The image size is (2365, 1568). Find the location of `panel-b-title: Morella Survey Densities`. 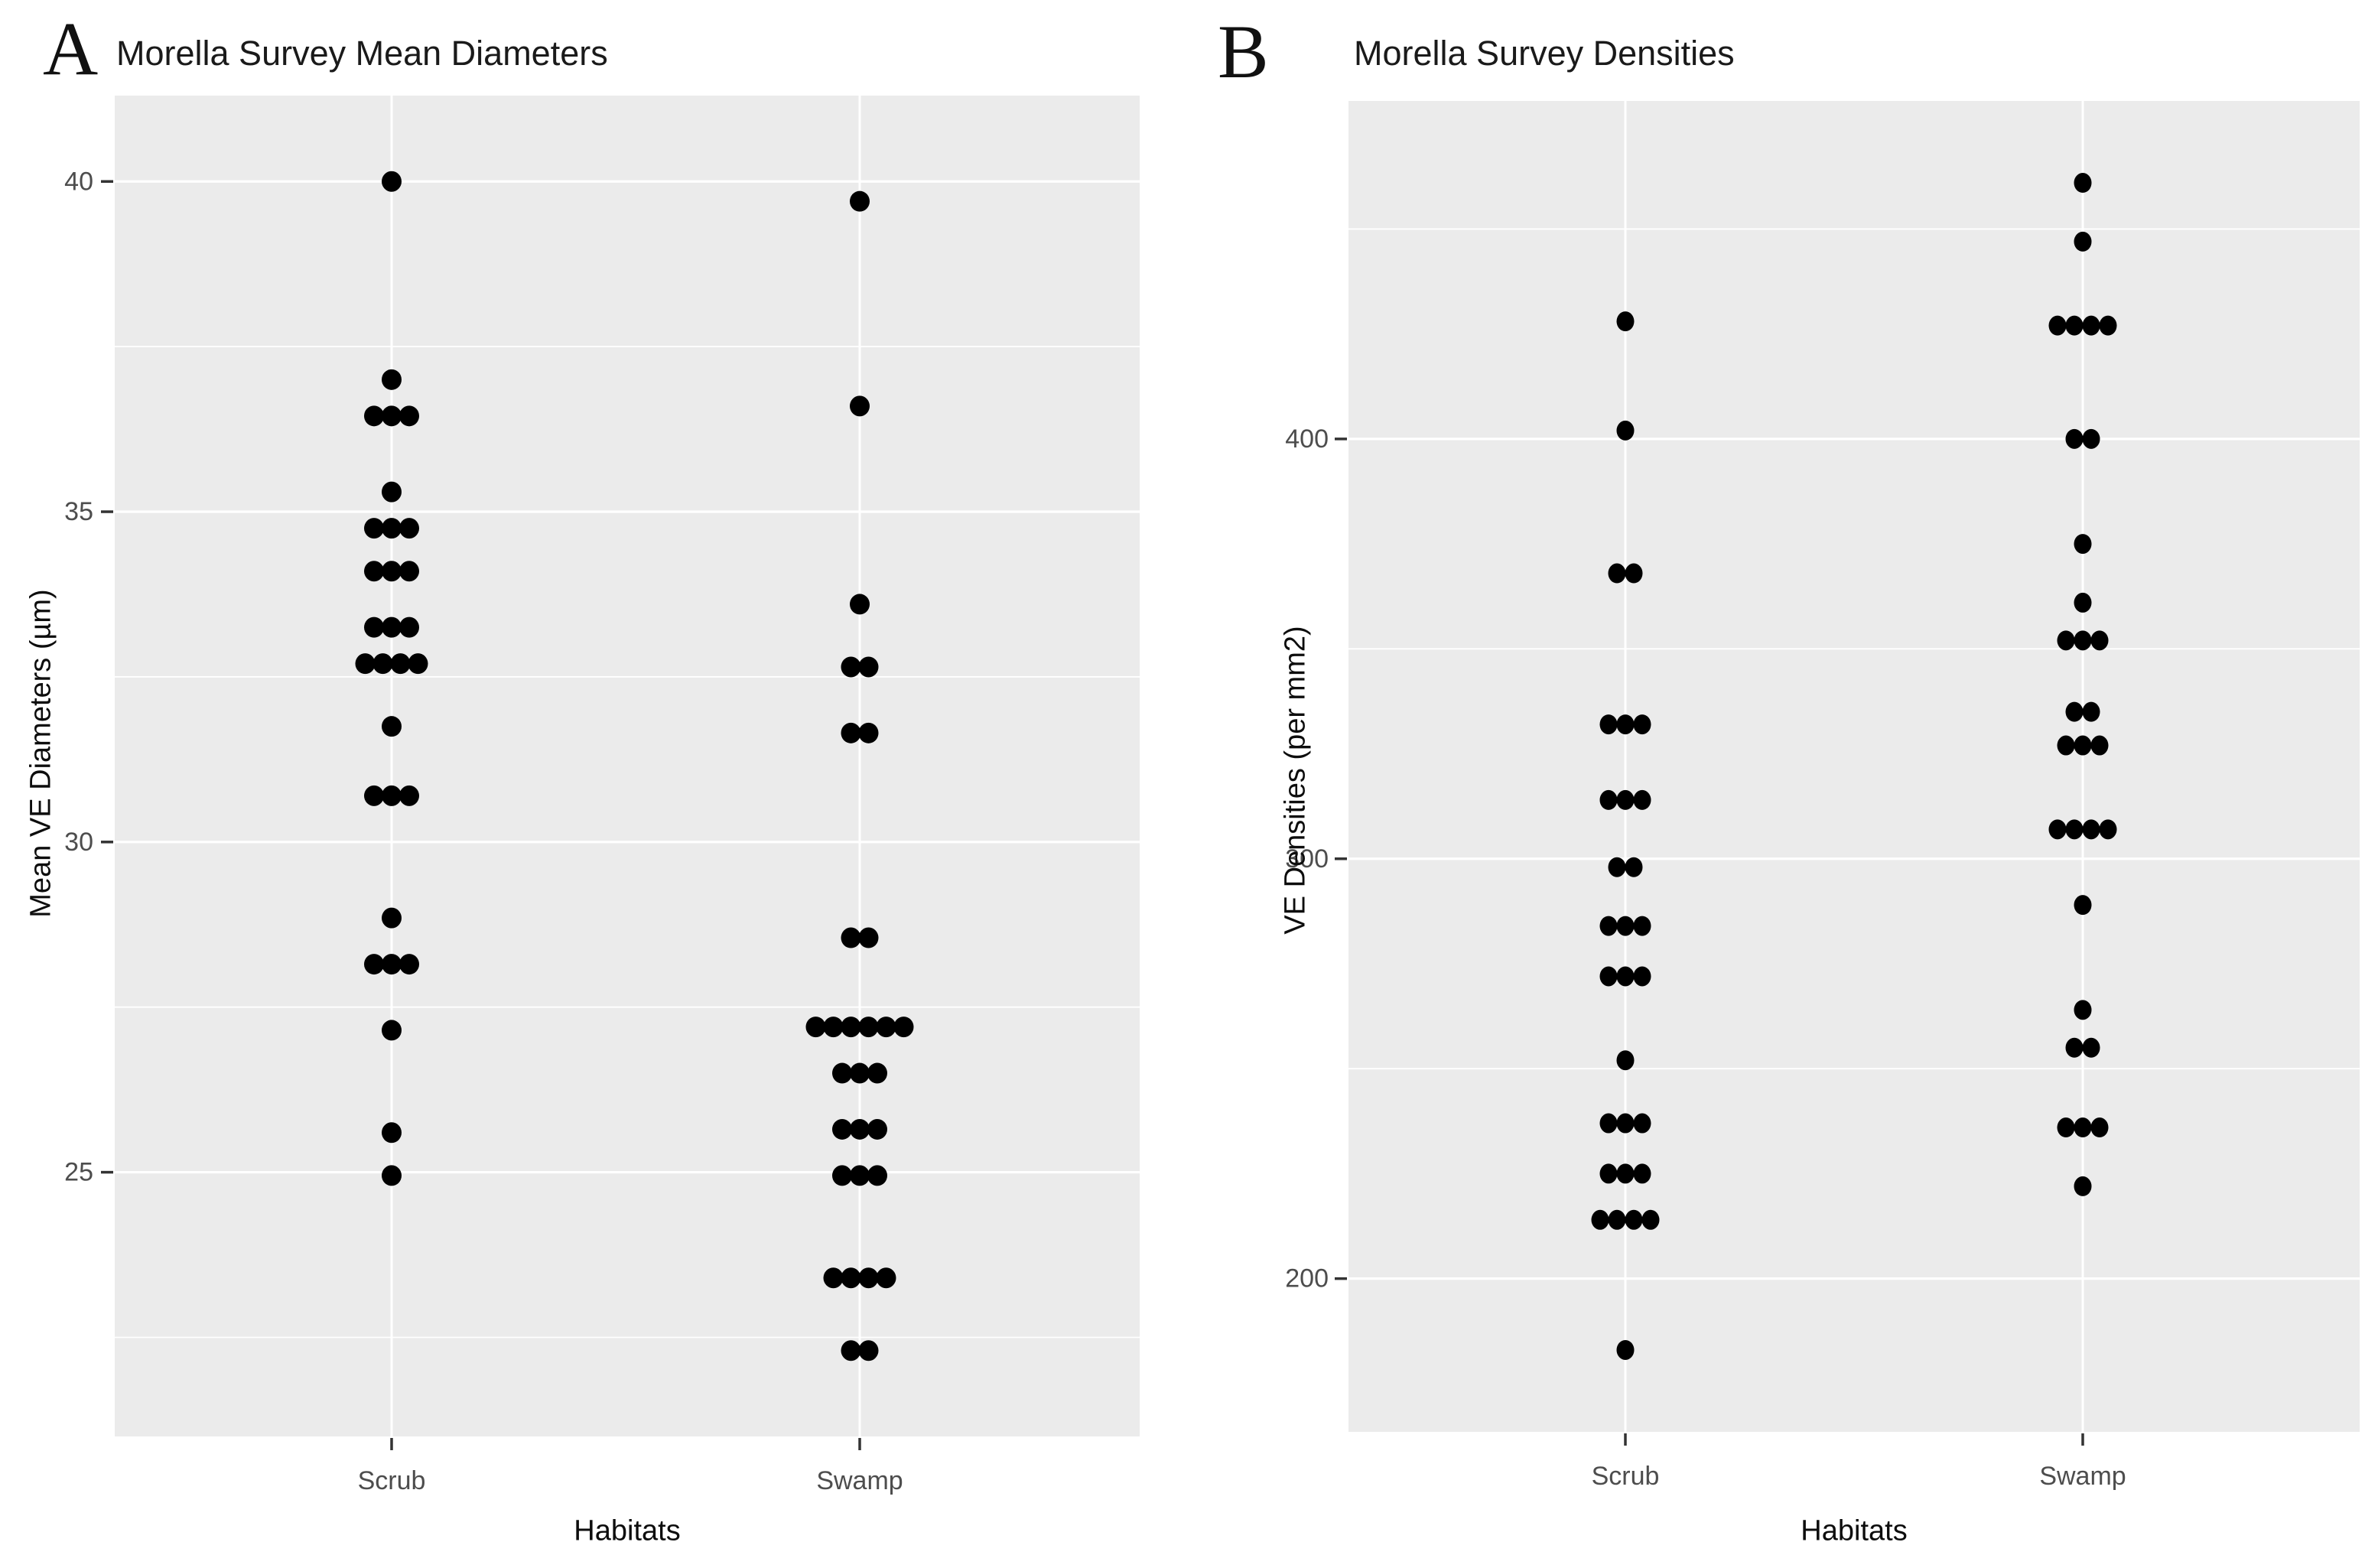

panel-b-title: Morella Survey Densities is located at coordinates (1544, 54).